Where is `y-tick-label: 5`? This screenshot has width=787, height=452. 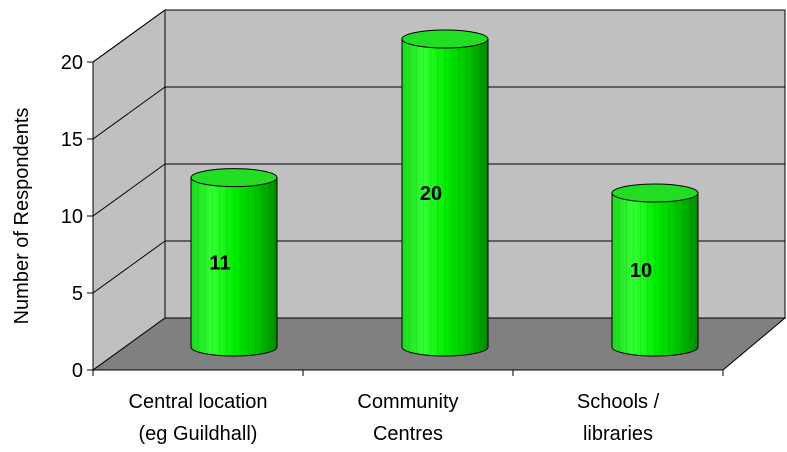 y-tick-label: 5 is located at coordinates (77, 294).